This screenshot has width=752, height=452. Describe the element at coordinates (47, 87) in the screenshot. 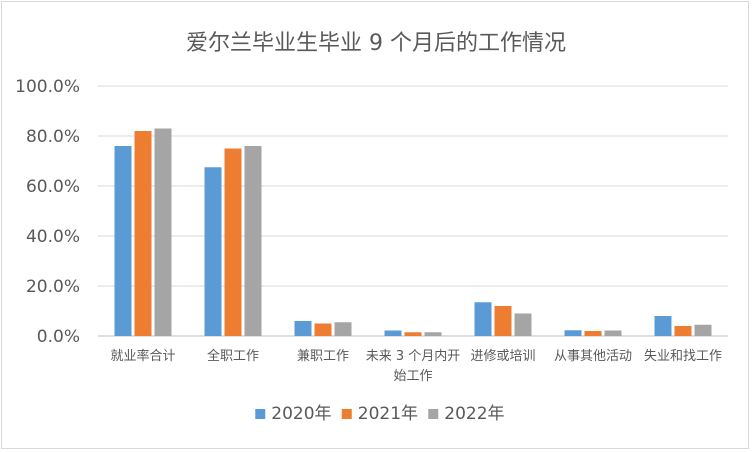

I see `y-tick-label: 100.0%` at that location.